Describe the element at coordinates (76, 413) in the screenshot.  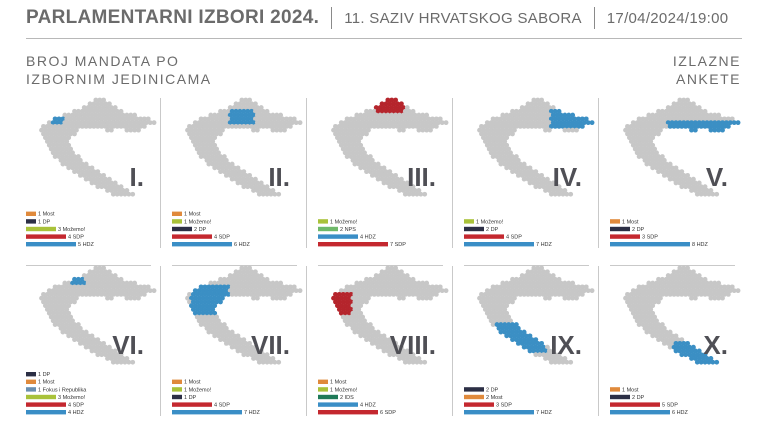
I see `seat-bar-label: 4 HDZ` at that location.